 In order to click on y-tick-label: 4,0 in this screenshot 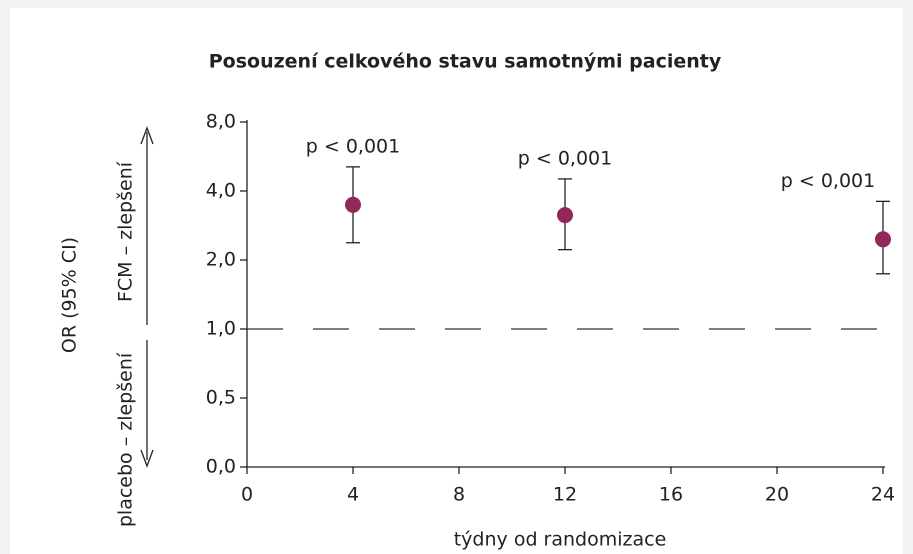, I will do `click(221, 191)`.